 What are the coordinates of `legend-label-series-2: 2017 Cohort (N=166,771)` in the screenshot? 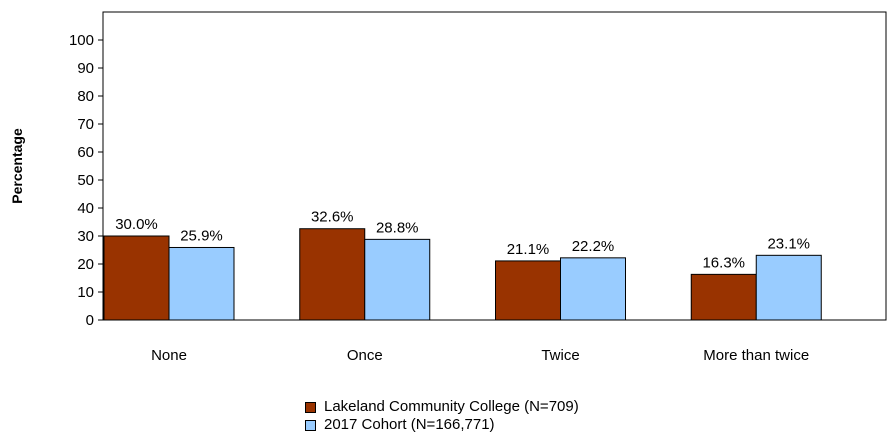 It's located at (409, 424).